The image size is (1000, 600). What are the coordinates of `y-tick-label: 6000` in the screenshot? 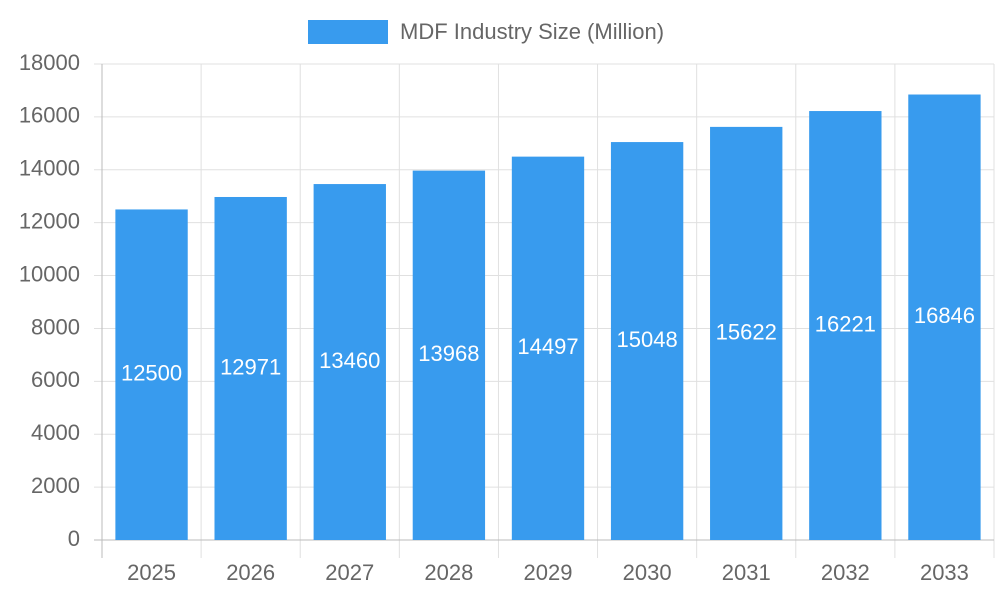 It's located at (55, 379).